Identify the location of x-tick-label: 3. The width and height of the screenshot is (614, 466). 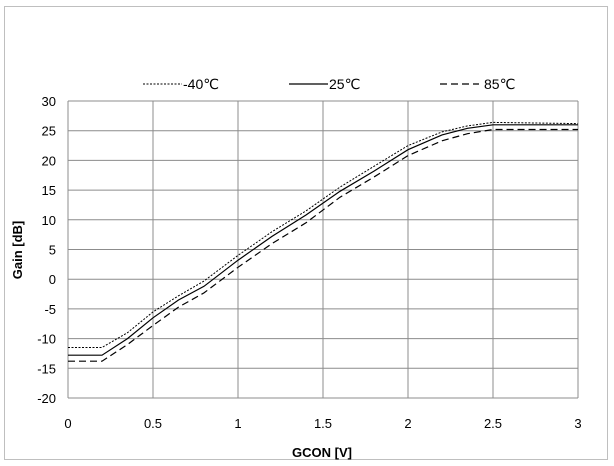
(577, 423).